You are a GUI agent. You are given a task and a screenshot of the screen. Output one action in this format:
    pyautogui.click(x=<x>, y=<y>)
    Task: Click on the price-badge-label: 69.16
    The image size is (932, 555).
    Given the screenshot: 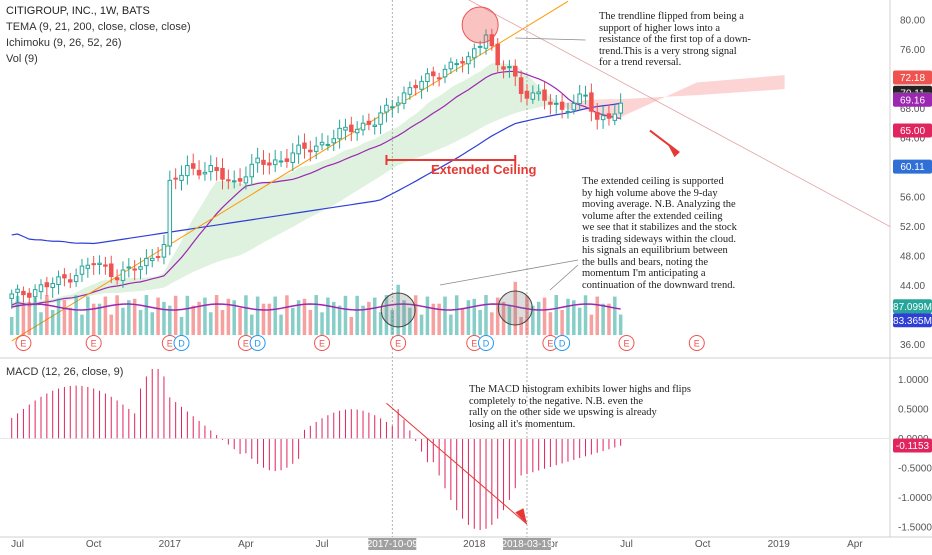 What is the action you would take?
    pyautogui.click(x=912, y=100)
    